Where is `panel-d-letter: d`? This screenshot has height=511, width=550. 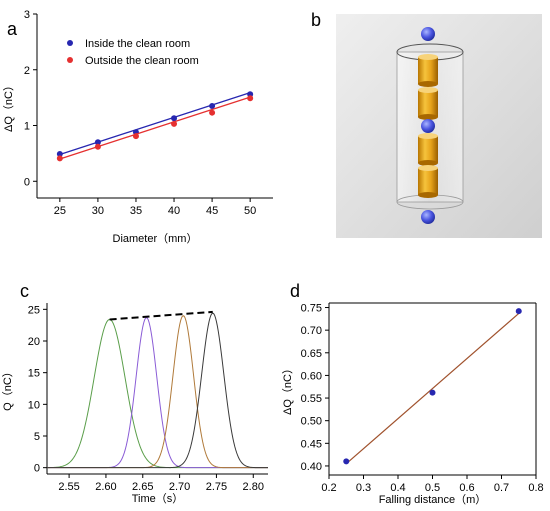 panel-d-letter: d is located at coordinates (295, 291).